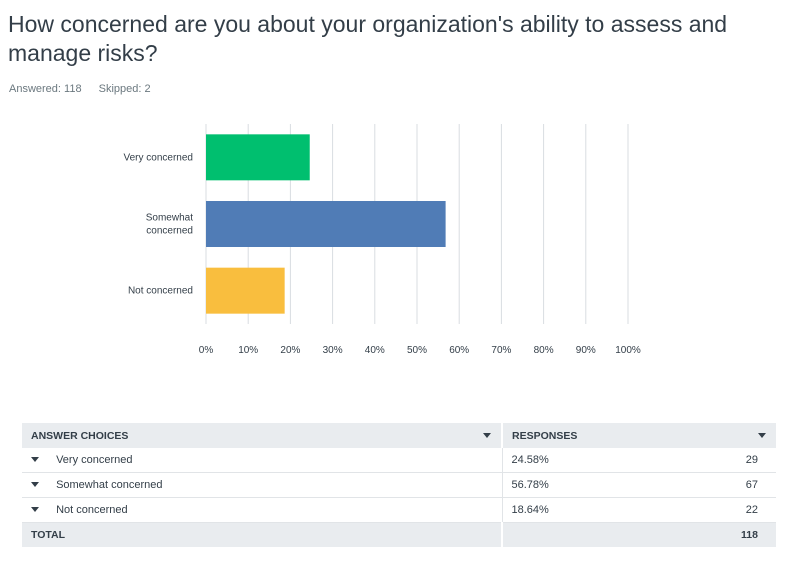 The height and width of the screenshot is (566, 794). I want to click on x-tick-label: 50%, so click(417, 350).